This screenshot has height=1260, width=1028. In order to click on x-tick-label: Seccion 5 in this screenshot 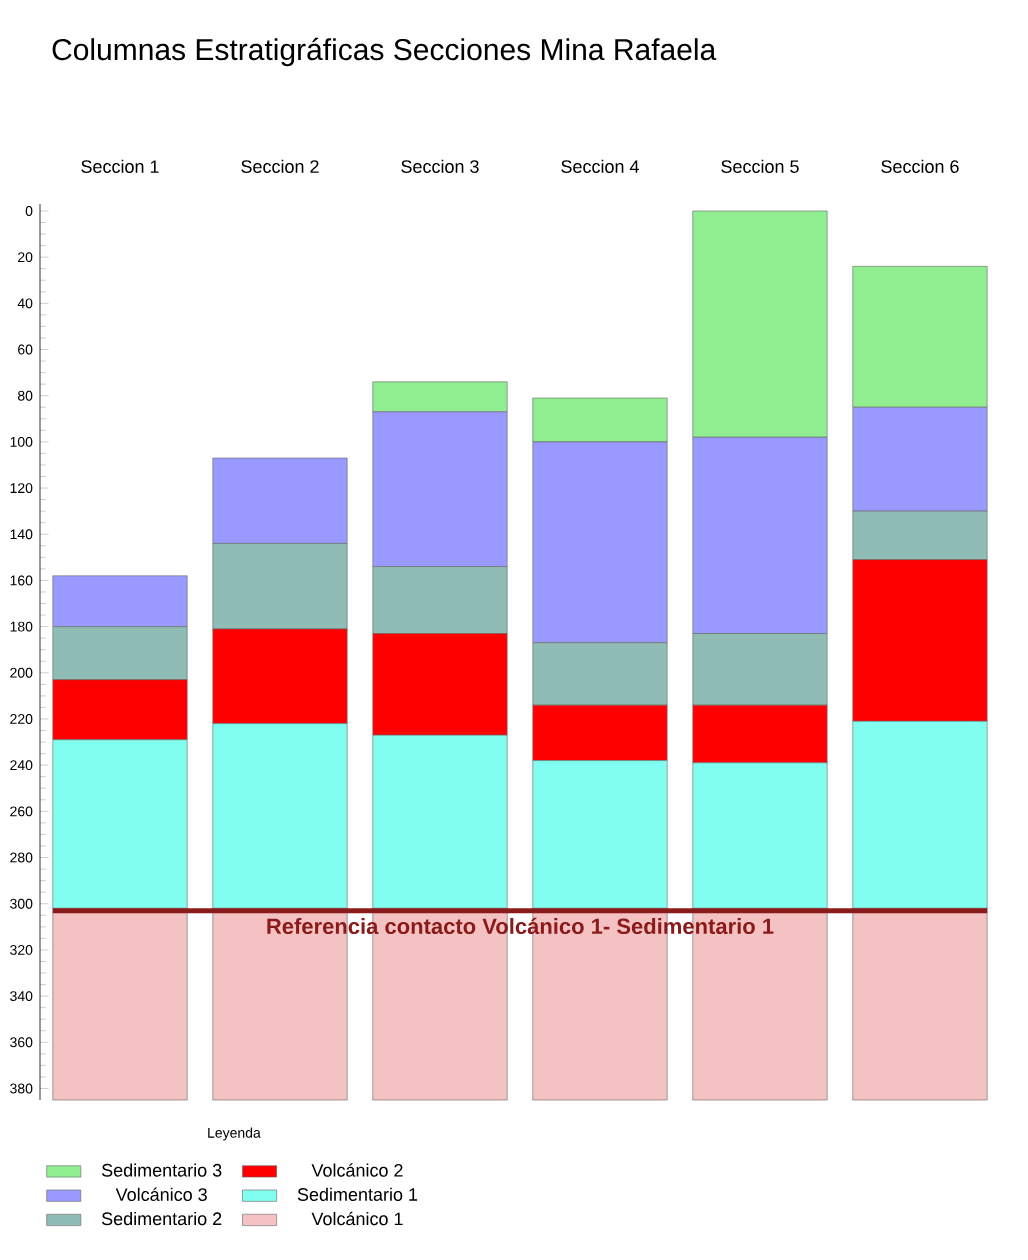, I will do `click(760, 166)`.